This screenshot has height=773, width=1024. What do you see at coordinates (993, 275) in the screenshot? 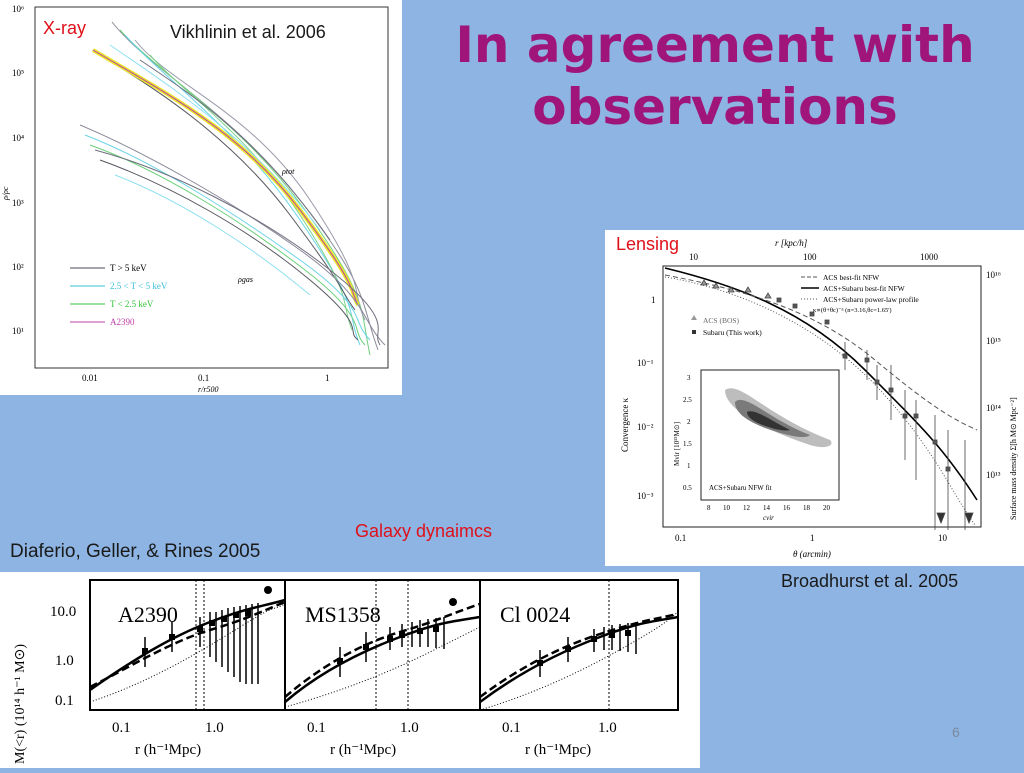
I see `lensing-right-tick: 10¹⁶` at bounding box center [993, 275].